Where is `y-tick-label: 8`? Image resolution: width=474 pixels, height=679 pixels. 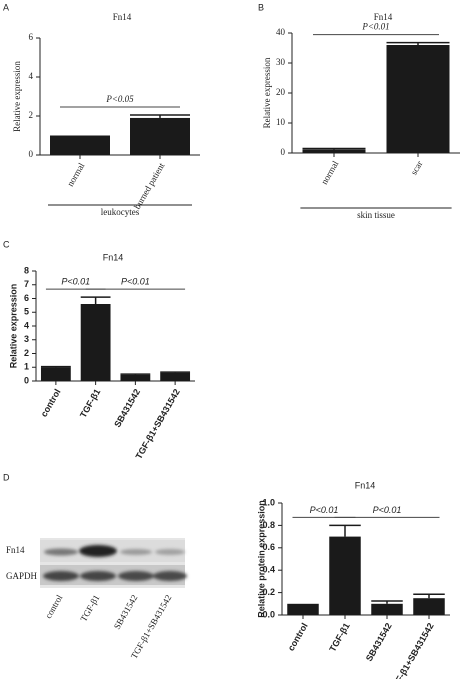 y-tick-label: 8 is located at coordinates (26, 270).